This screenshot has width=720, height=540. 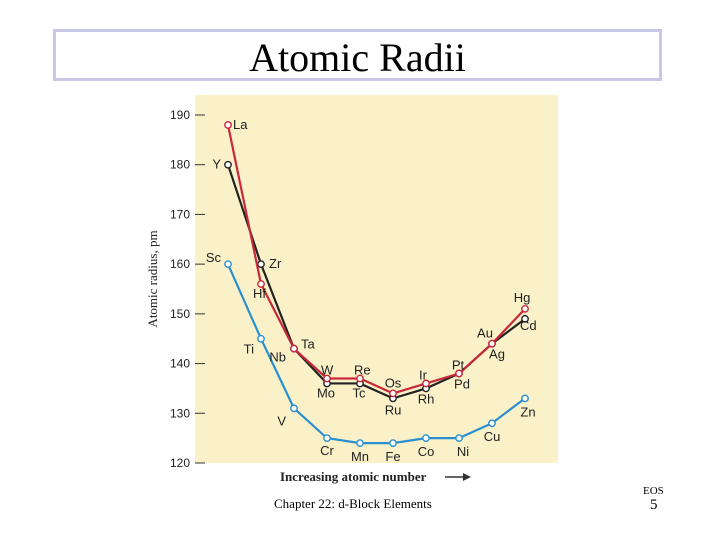 I want to click on point-pt, so click(x=459, y=373).